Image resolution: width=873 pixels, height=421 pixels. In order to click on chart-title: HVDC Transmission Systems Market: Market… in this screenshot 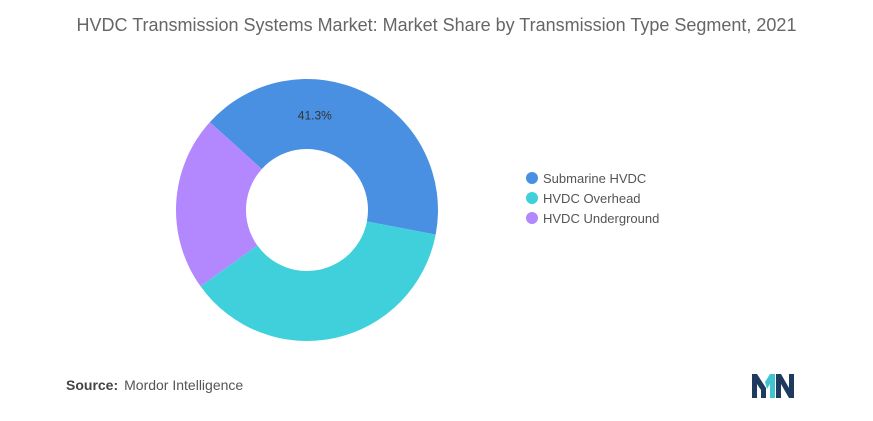, I will do `click(436, 25)`.